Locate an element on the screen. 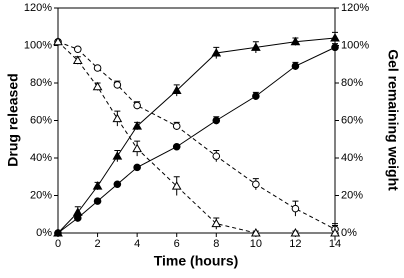 Image resolution: width=404 pixels, height=278 pixels. y2-tick-label: 120% is located at coordinates (355, 8).